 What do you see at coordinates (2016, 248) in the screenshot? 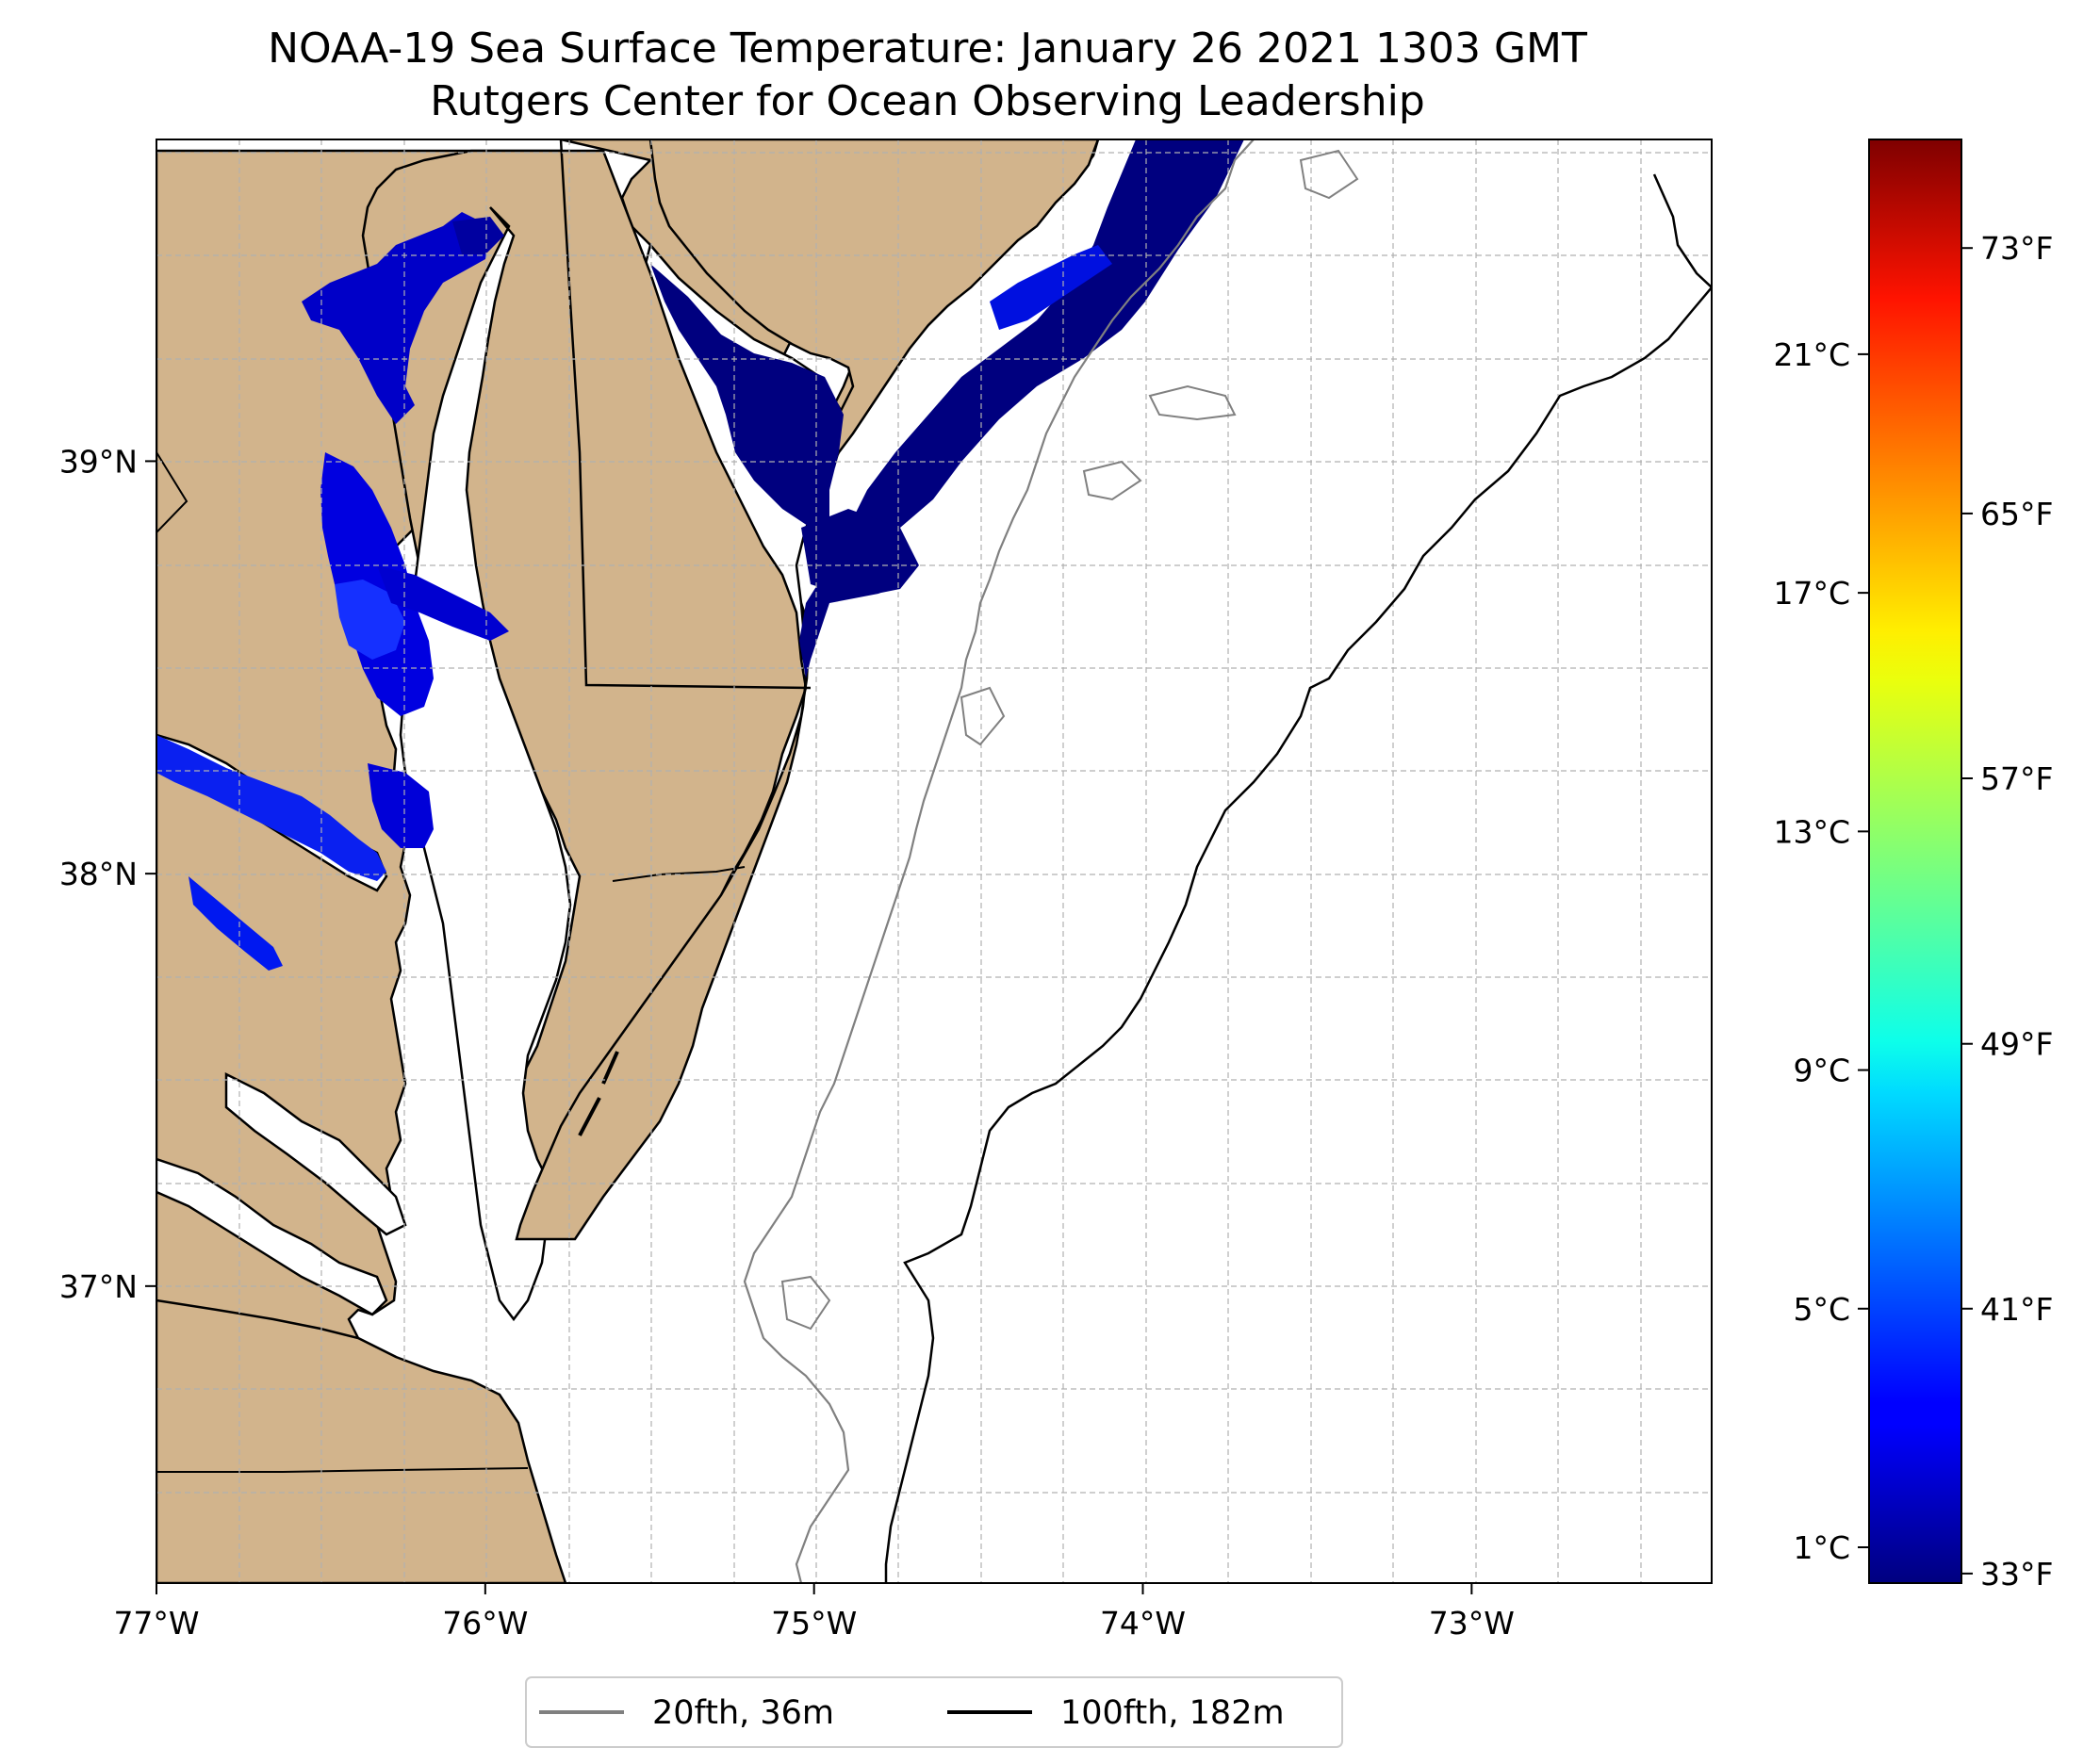
I see `colorbar-fahrenheit-tick-label: 73°F` at bounding box center [2016, 248].